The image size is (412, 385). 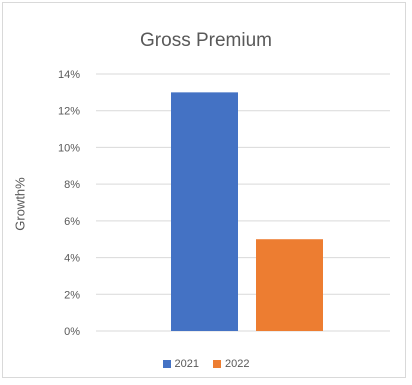 What do you see at coordinates (289, 285) in the screenshot?
I see `bar-2022` at bounding box center [289, 285].